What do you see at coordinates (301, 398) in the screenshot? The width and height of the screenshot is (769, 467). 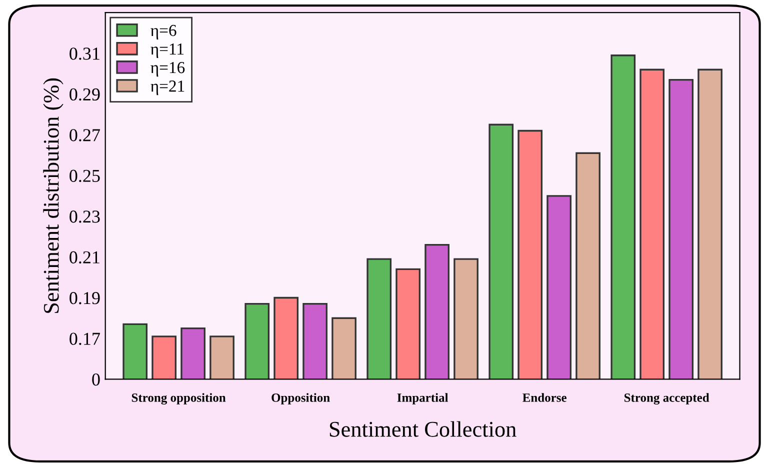 I see `x-tick-label: Opposition` at bounding box center [301, 398].